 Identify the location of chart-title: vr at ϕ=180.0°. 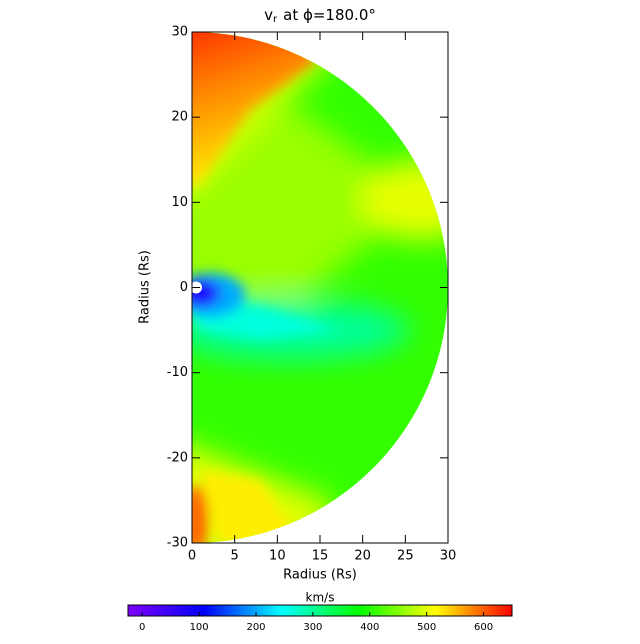
(320, 16).